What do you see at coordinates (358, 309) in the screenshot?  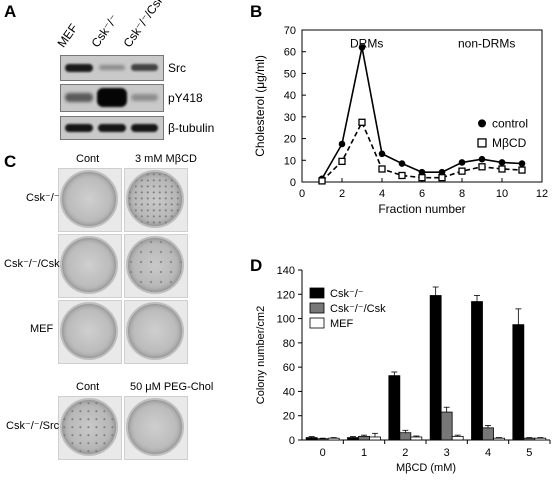 I see `legend-label: Csk⁻/⁻/Csk` at bounding box center [358, 309].